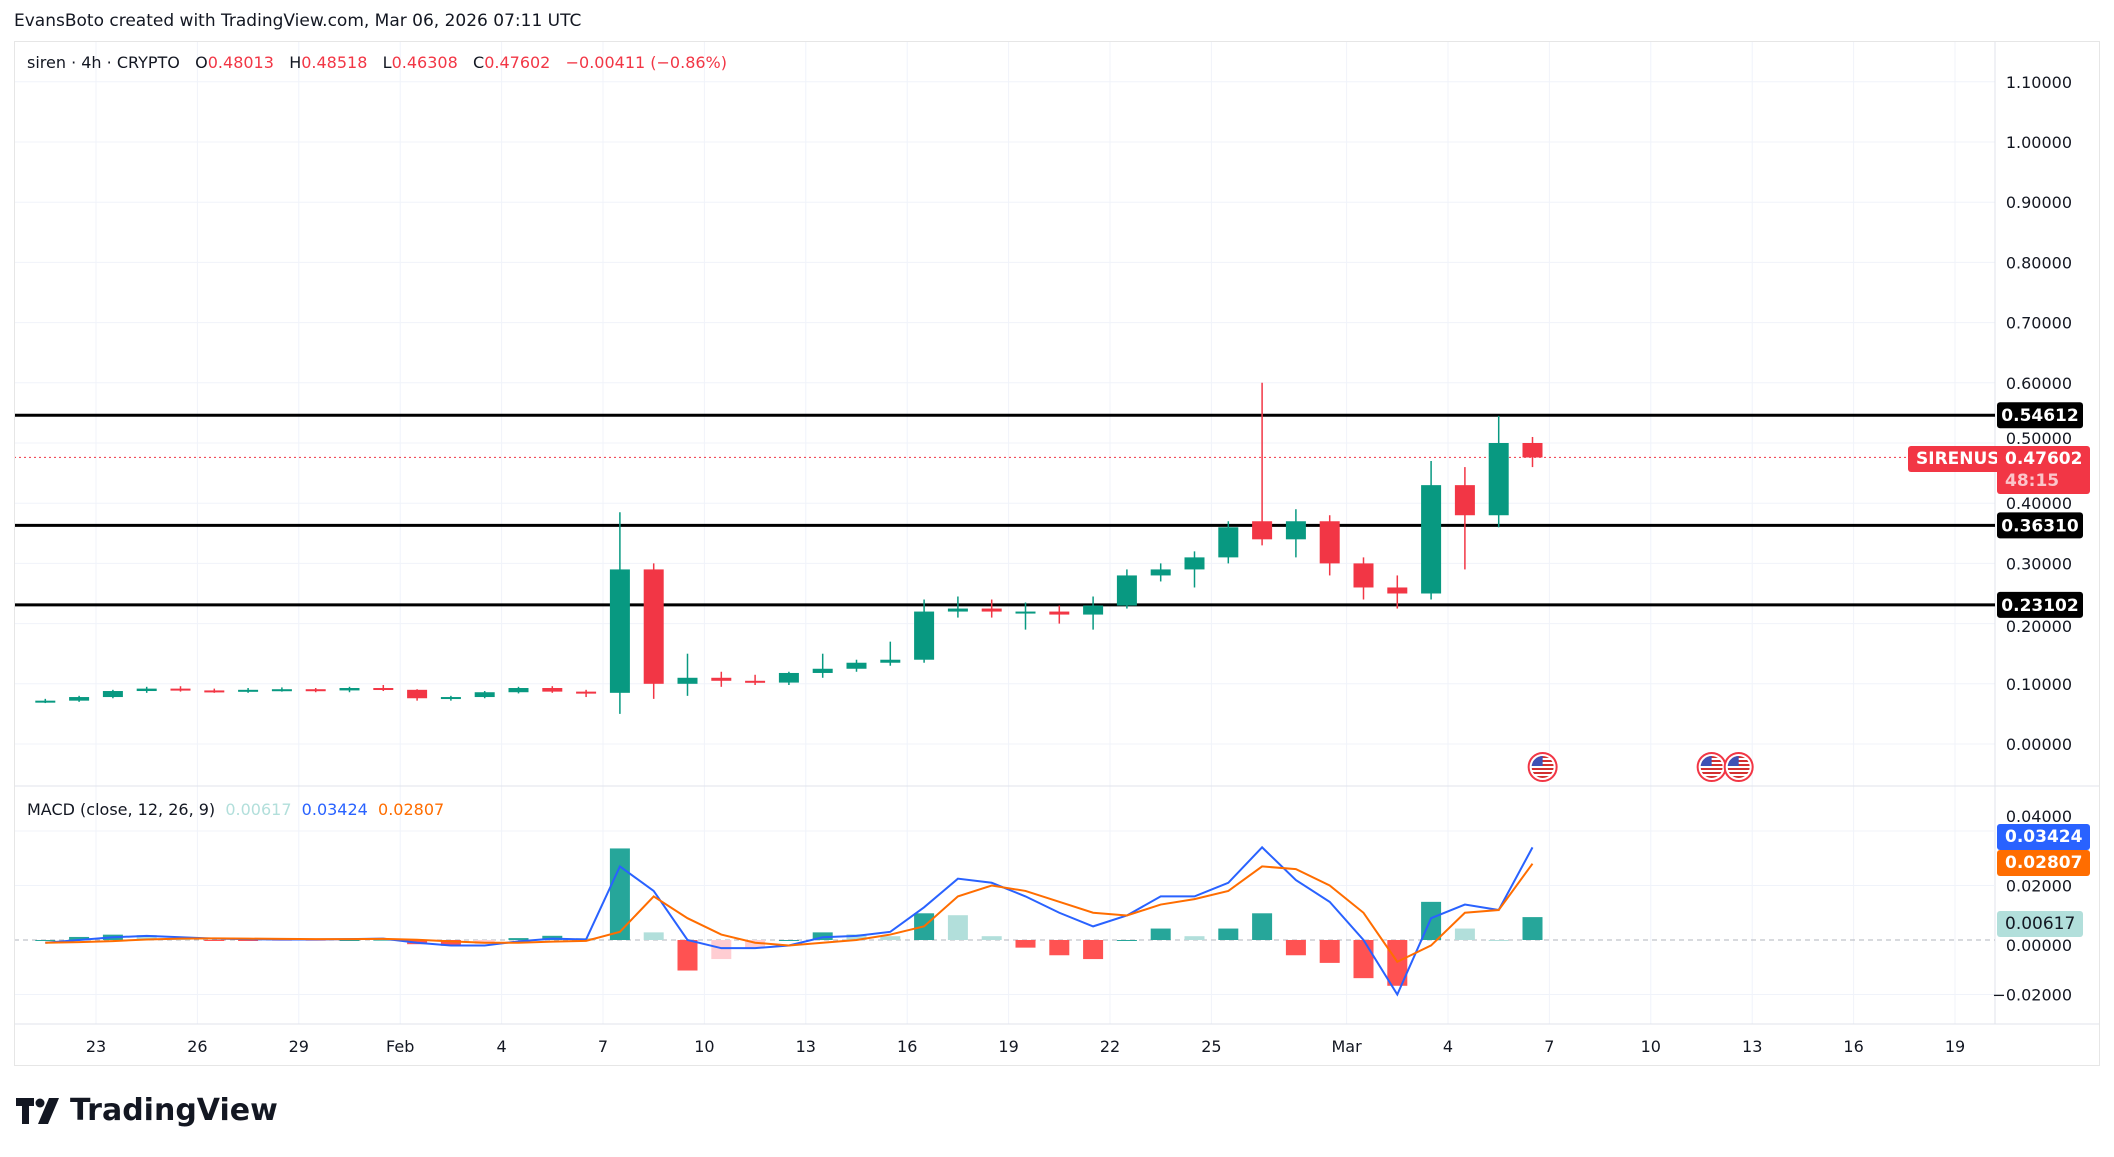 The image size is (2114, 1157). Describe the element at coordinates (2044, 837) in the screenshot. I see `macd-line-tag: 0.03424` at that location.